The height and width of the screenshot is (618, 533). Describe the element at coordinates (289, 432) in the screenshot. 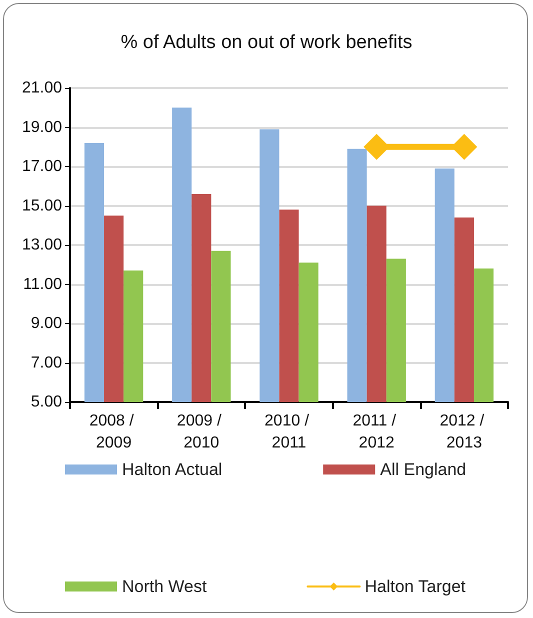

I see `x-tick-label: 2010 / 2011` at that location.